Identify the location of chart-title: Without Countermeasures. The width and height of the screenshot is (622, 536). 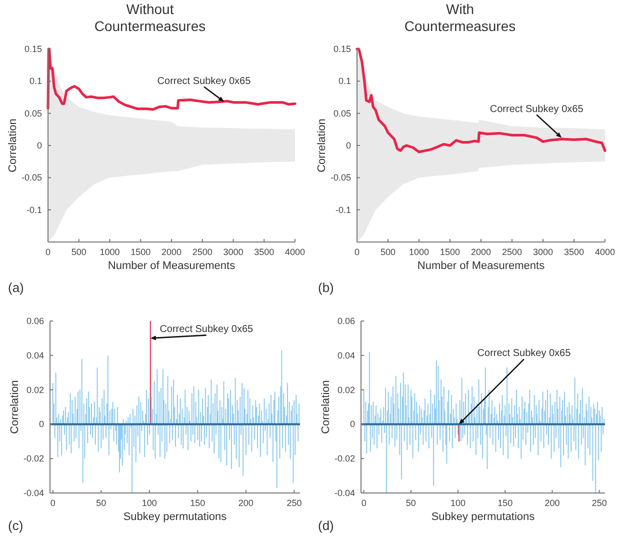
(150, 17).